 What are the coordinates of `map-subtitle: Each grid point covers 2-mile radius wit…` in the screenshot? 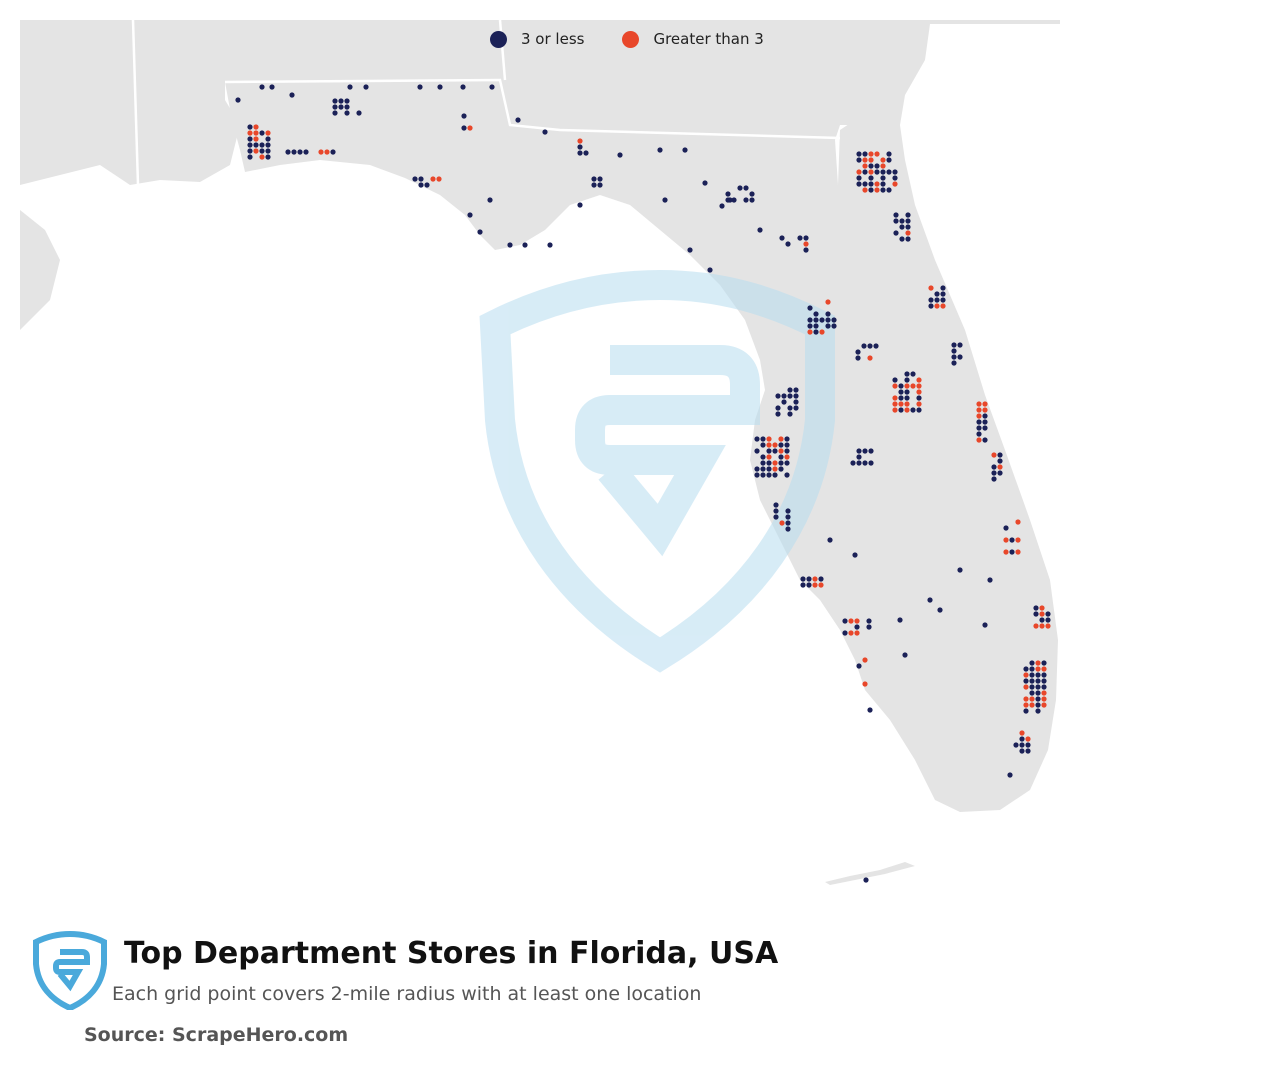 It's located at (407, 994).